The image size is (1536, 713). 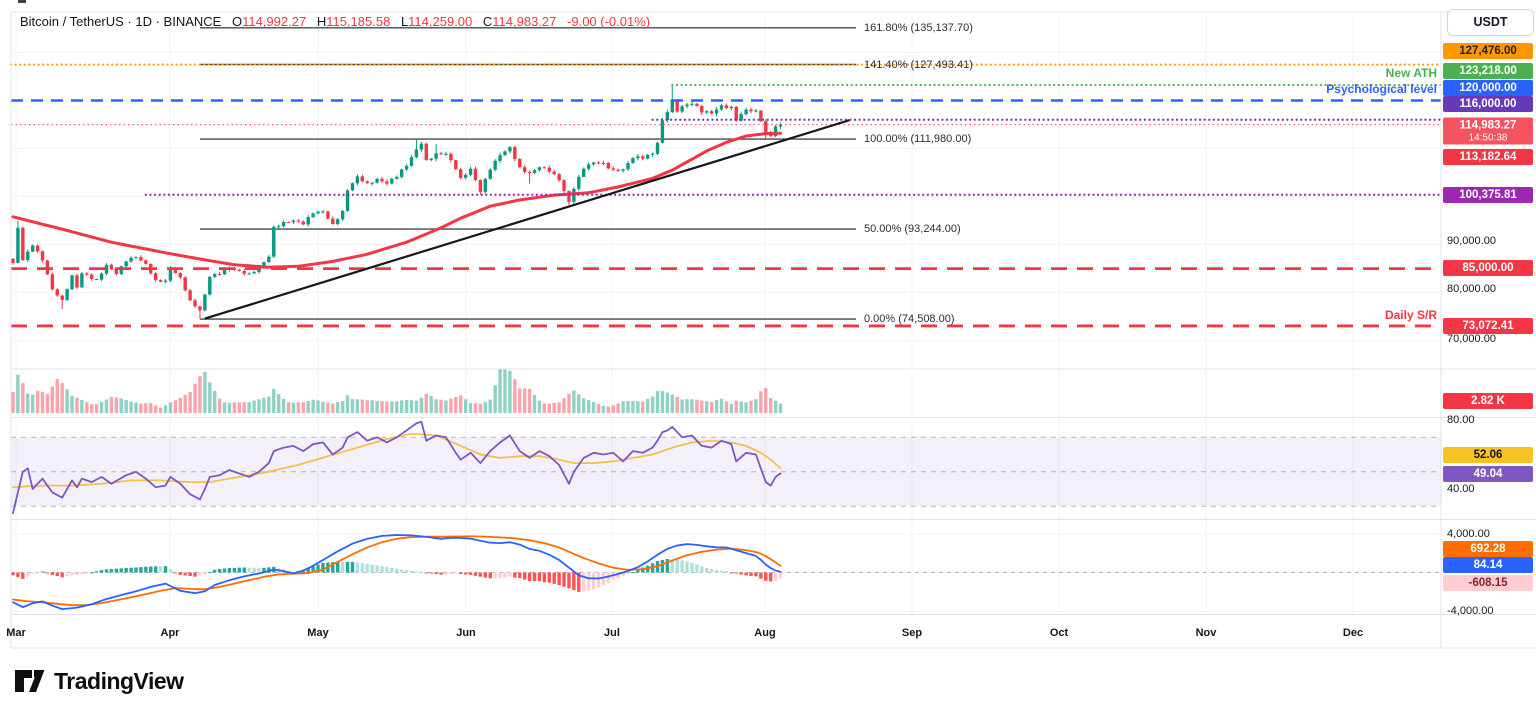 What do you see at coordinates (1488, 88) in the screenshot?
I see `price-axis-badge: 120,000.00` at bounding box center [1488, 88].